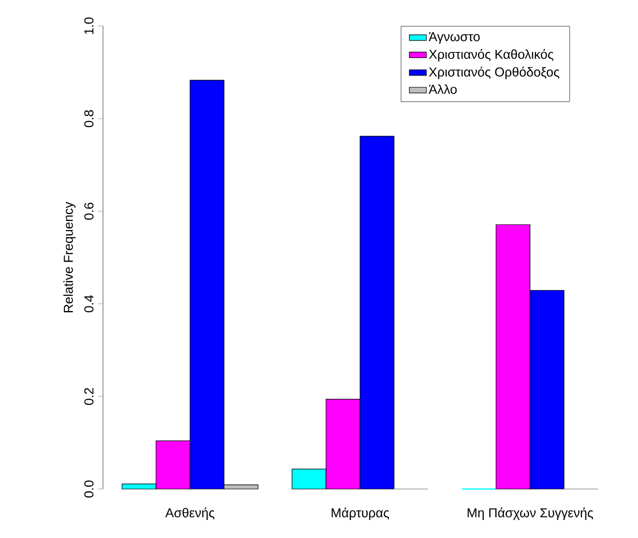 The height and width of the screenshot is (538, 638). I want to click on x-tick-label: Ασθενής, so click(189, 514).